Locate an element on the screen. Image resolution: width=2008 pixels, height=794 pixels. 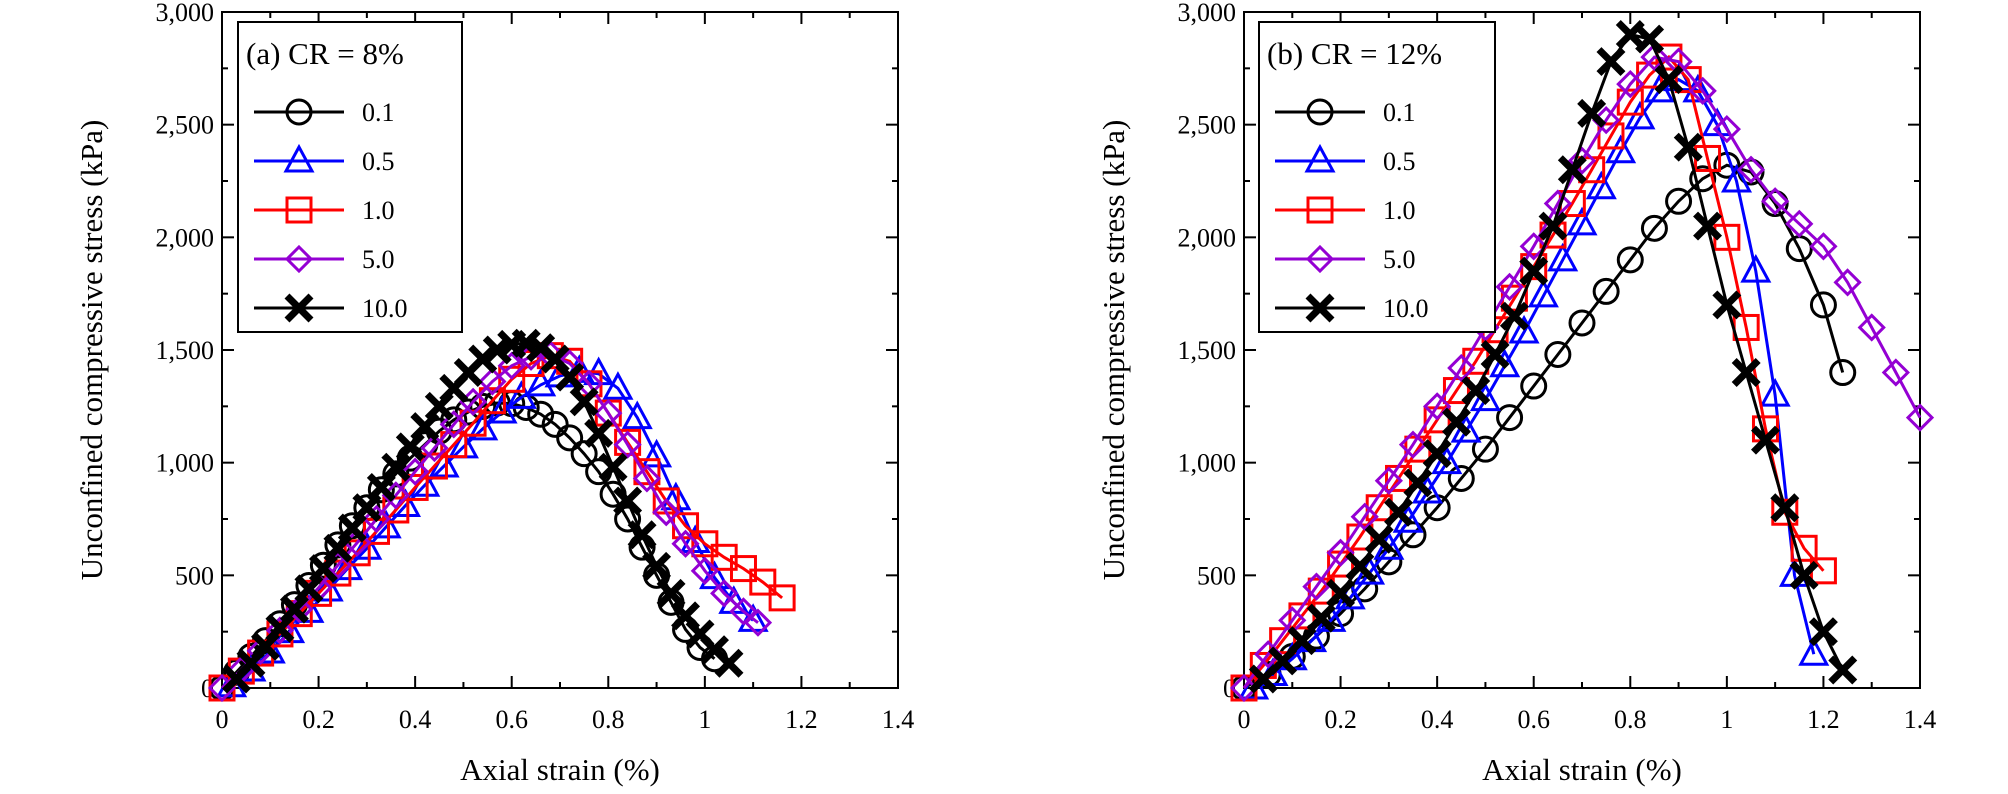
series-0.5 is located at coordinates (492, 526).